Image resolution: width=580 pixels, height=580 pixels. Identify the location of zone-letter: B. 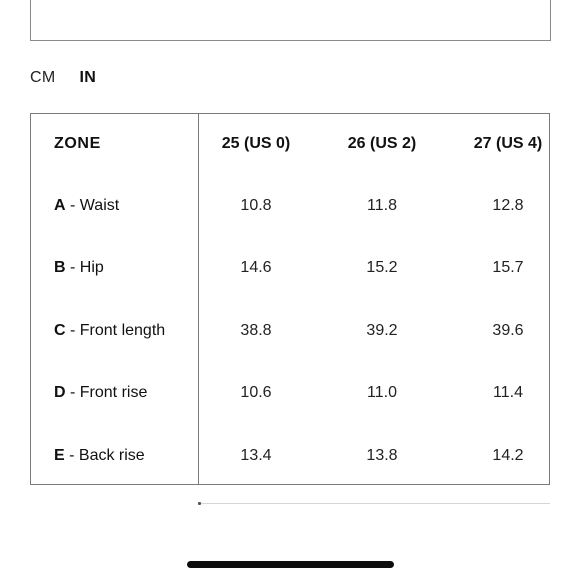
(60, 267).